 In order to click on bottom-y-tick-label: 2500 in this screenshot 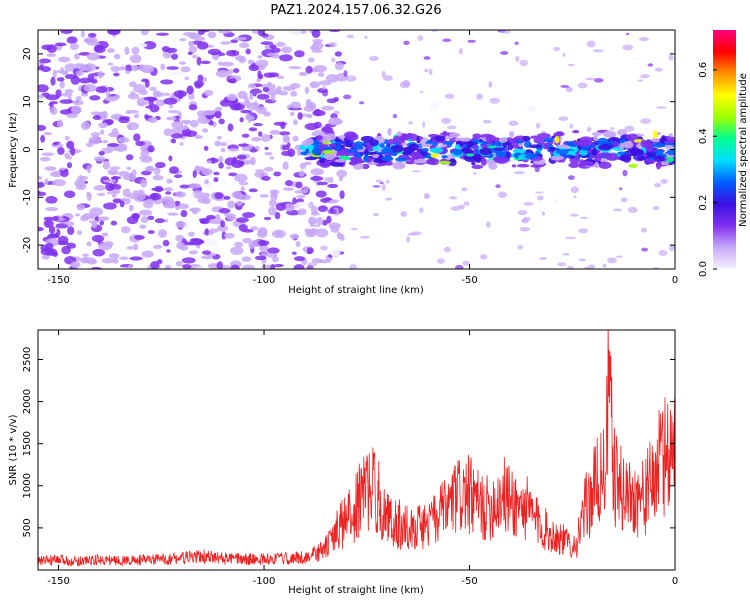, I will do `click(27, 359)`.